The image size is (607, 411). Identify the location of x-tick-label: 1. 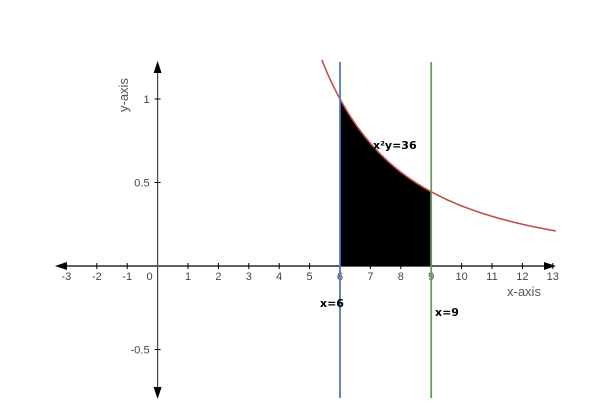
(188, 277).